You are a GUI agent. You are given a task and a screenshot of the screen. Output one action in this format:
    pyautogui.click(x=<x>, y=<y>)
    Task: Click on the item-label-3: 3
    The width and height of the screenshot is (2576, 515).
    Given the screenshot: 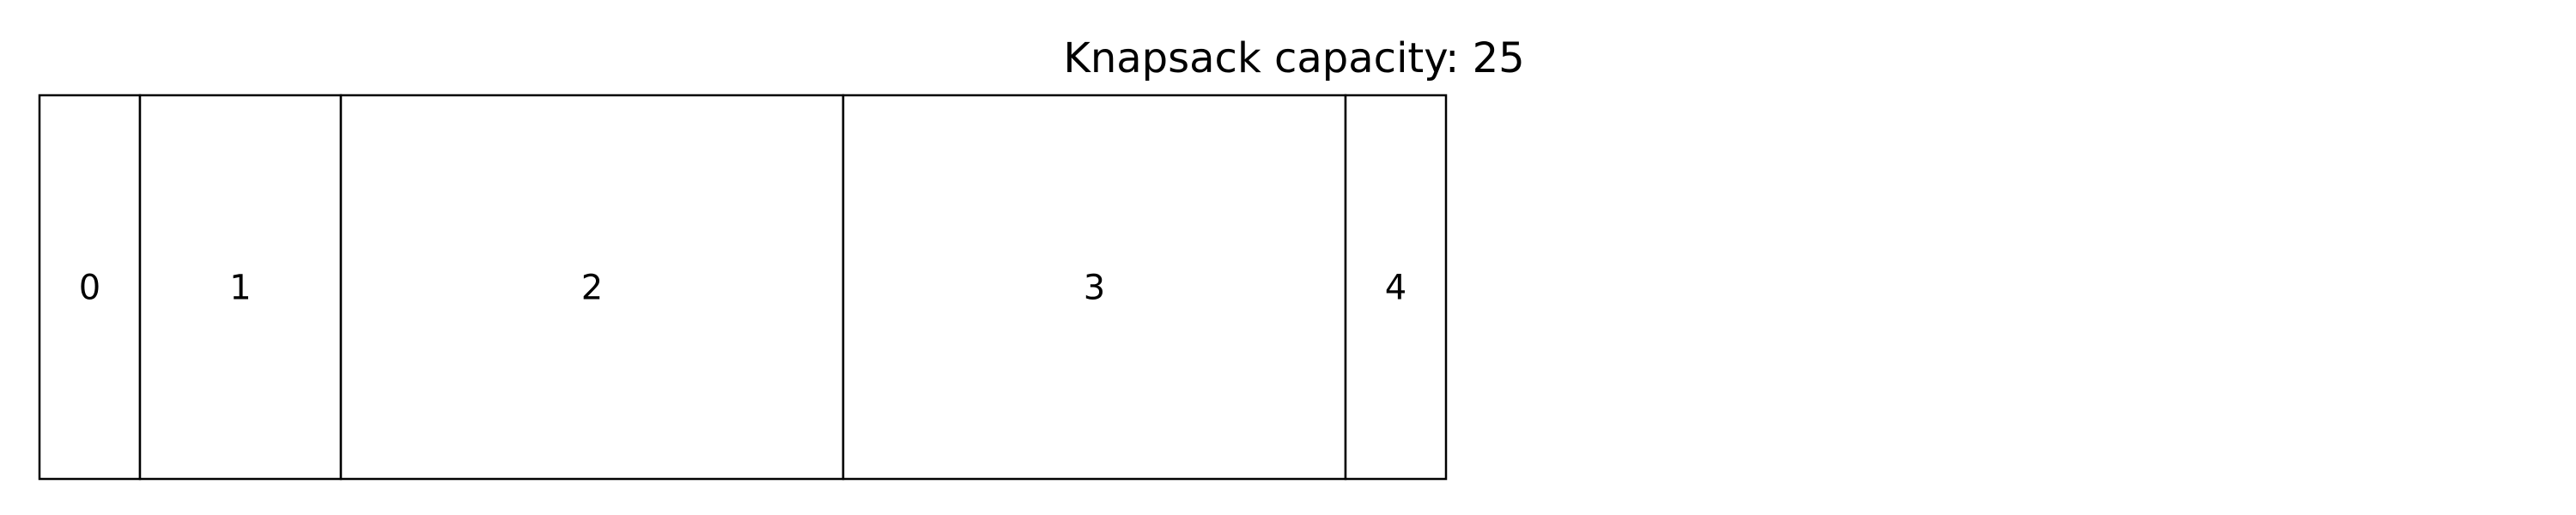 What is the action you would take?
    pyautogui.click(x=1094, y=288)
    